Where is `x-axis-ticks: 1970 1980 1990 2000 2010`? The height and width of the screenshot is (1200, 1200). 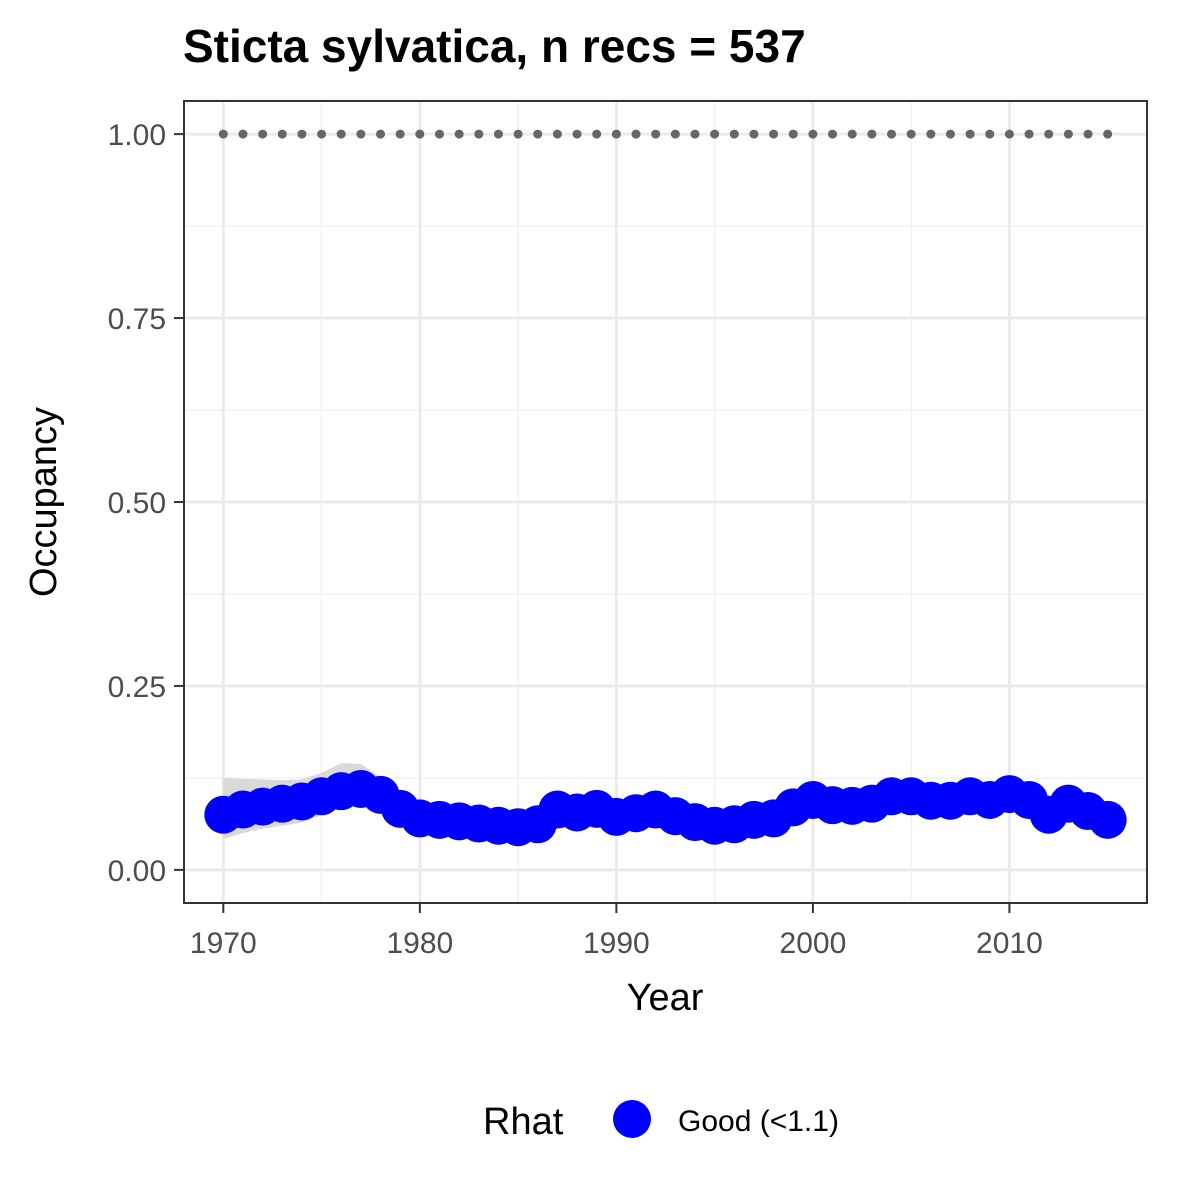
x-axis-ticks: 1970 1980 1990 2000 2010 is located at coordinates (616, 931).